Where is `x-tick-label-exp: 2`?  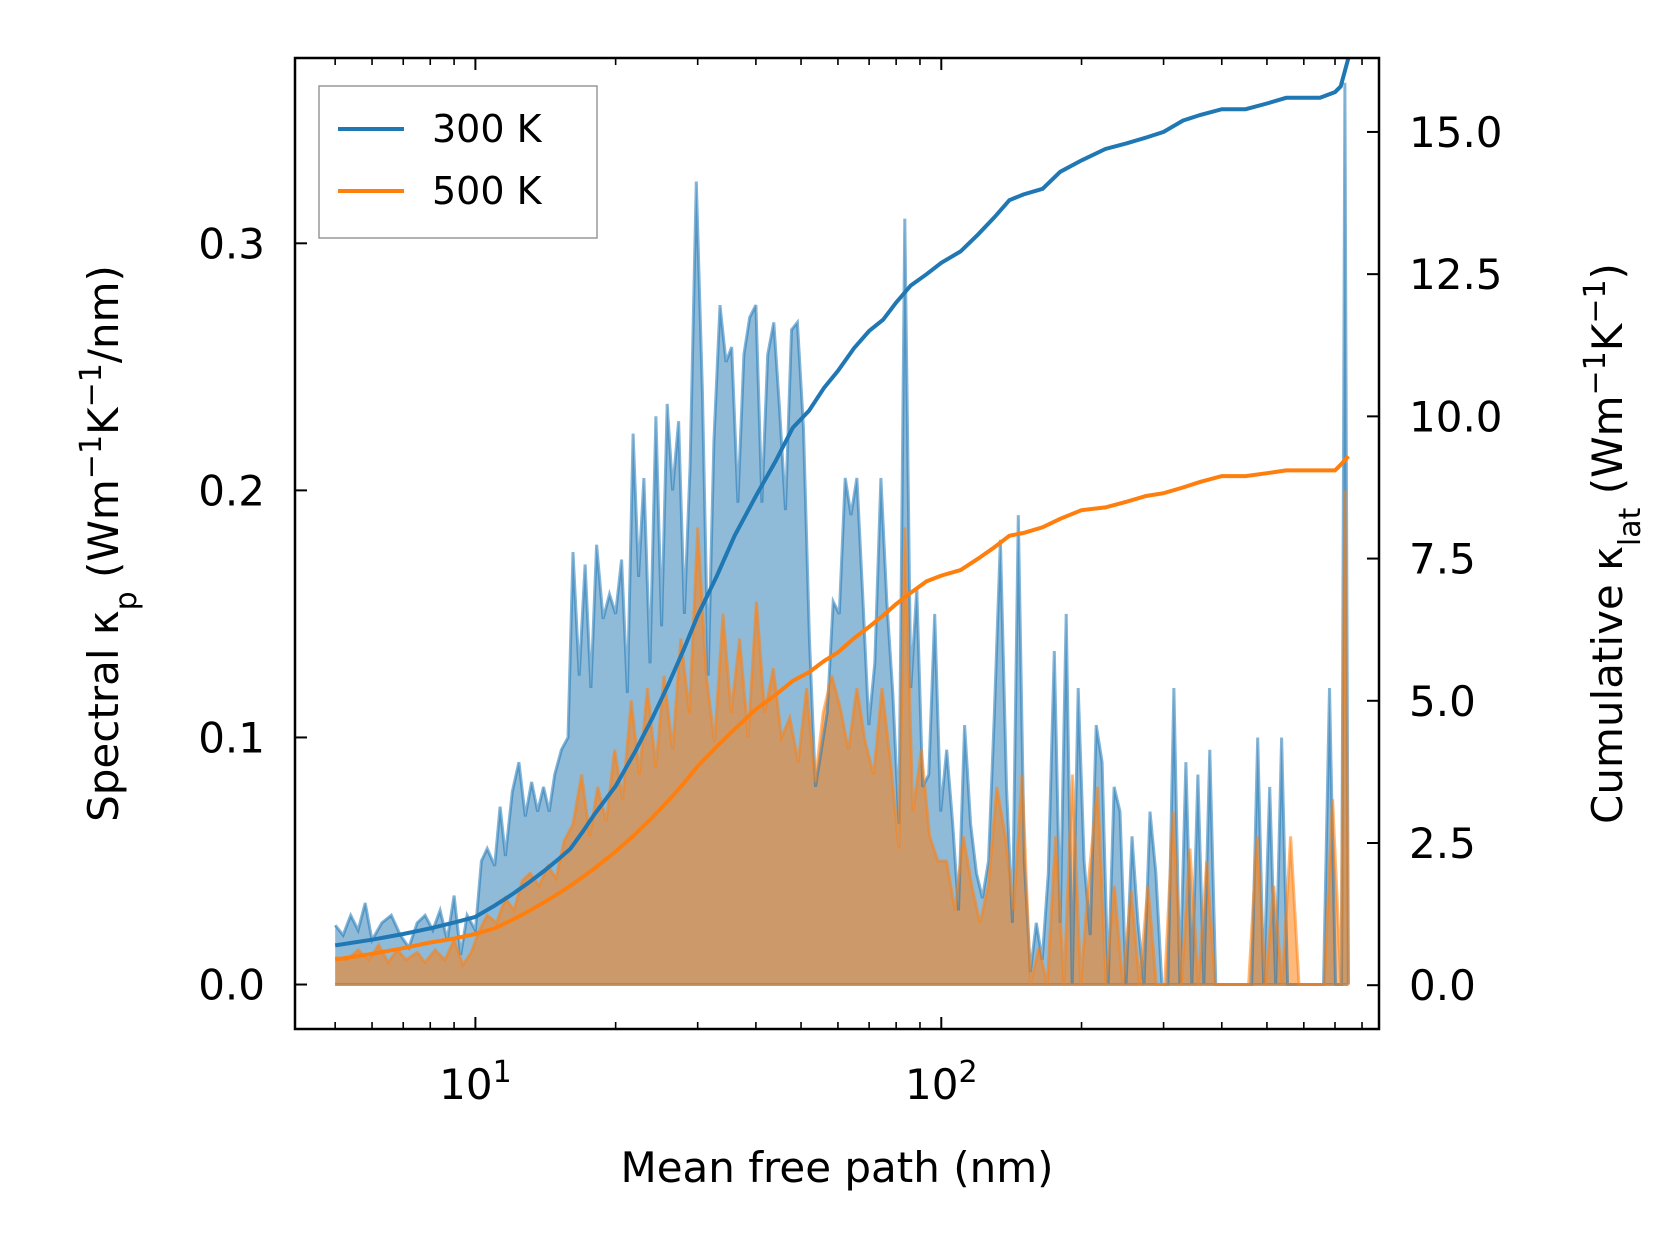 x-tick-label-exp: 2 is located at coordinates (967, 1072).